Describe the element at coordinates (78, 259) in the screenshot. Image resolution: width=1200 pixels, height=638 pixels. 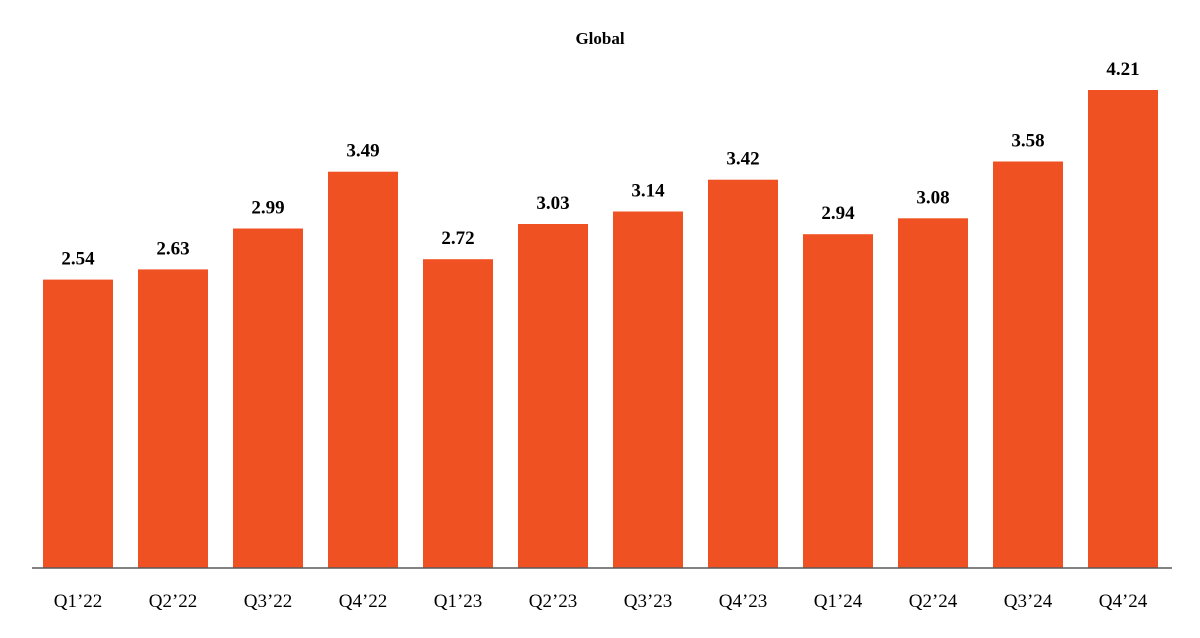
I see `data-label-1: 2.54` at that location.